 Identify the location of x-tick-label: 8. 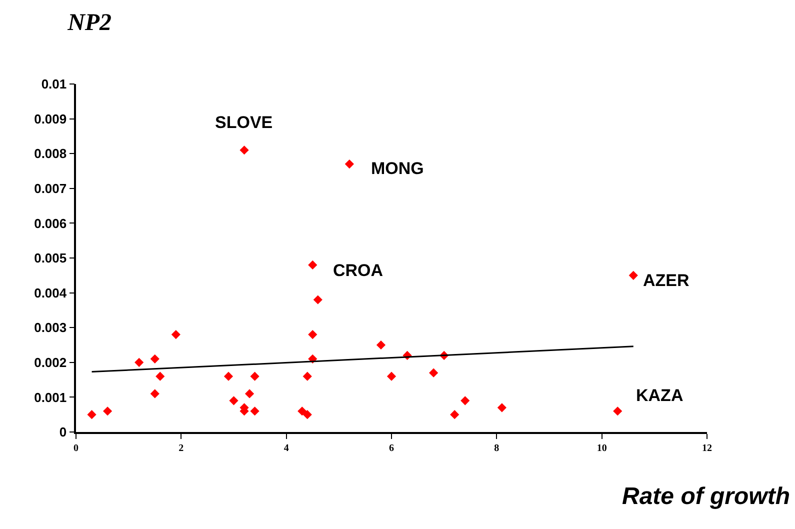
(497, 448).